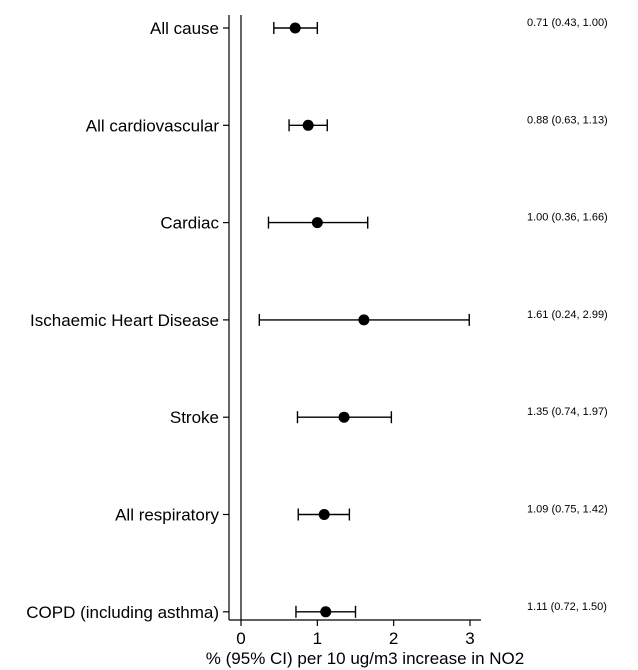  Describe the element at coordinates (567, 412) in the screenshot. I see `estimate-label: 1.35 (0.74, 1.97)` at that location.